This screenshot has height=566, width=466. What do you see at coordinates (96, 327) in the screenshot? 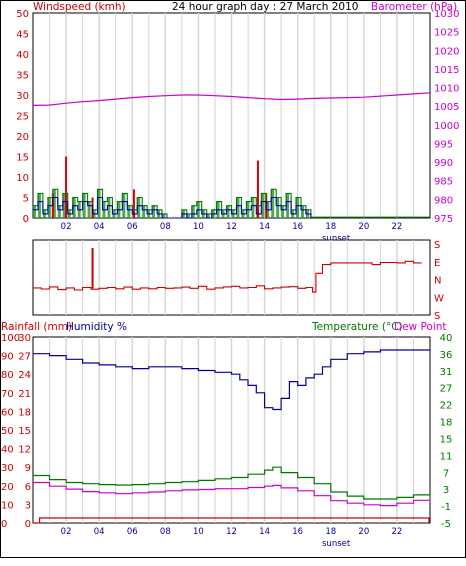
I see `humidity-axis-title: Humidity %` at bounding box center [96, 327].